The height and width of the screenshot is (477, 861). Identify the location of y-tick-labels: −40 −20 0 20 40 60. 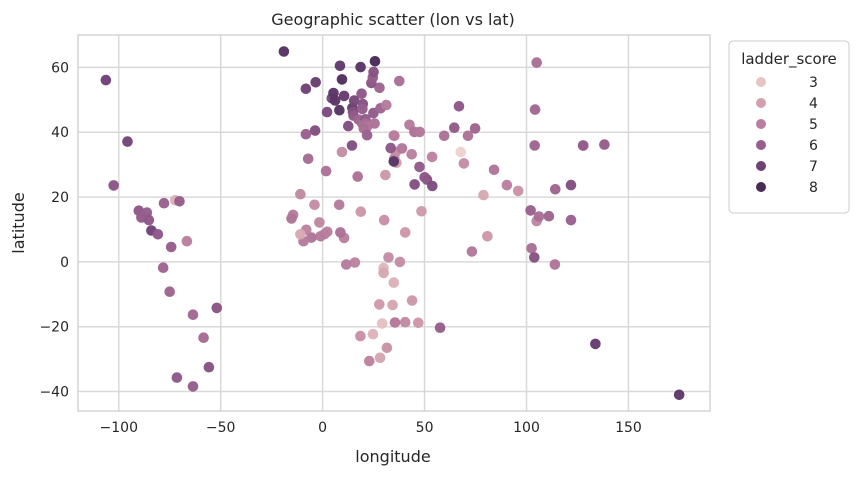
(54, 230).